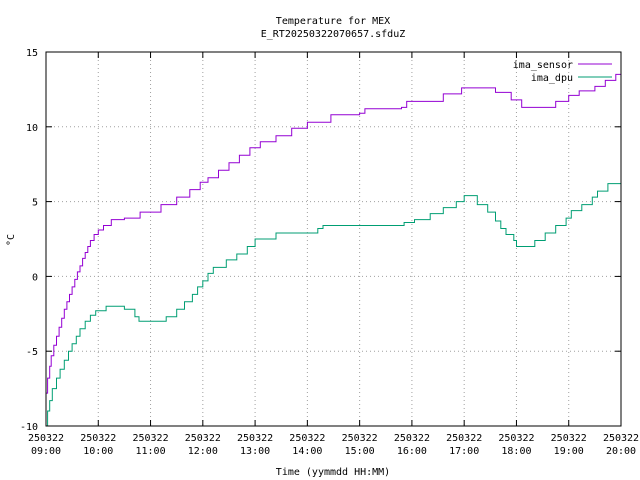  What do you see at coordinates (29, 427) in the screenshot?
I see `y-tick-label: -10` at bounding box center [29, 427].